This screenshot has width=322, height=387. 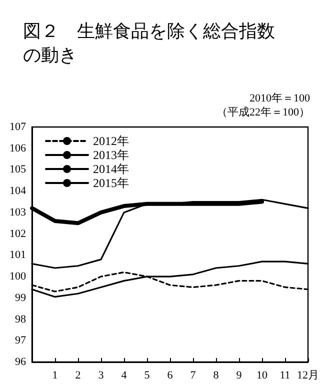 I want to click on text: （平成22年＝100）, so click(x=263, y=112).